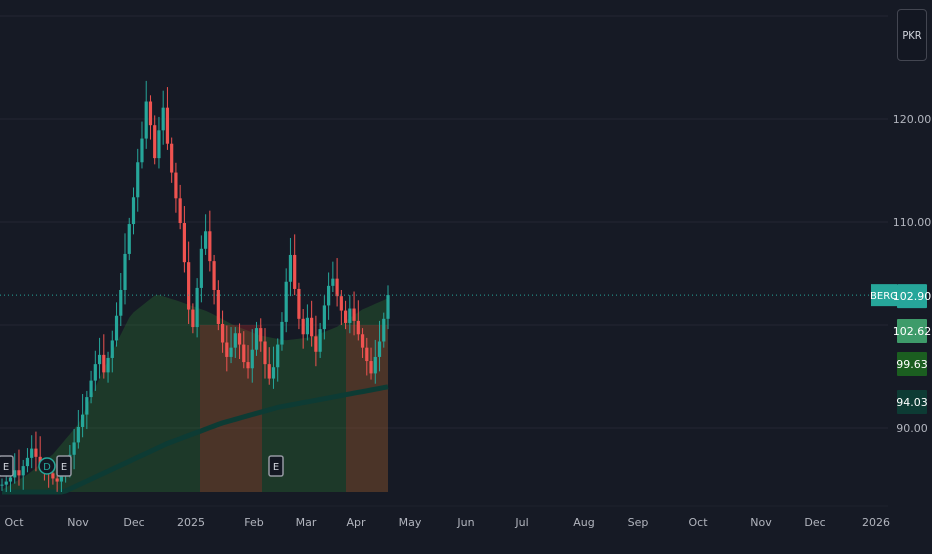  Describe the element at coordinates (912, 222) in the screenshot. I see `y-axis-tick-label: 110.00` at that location.